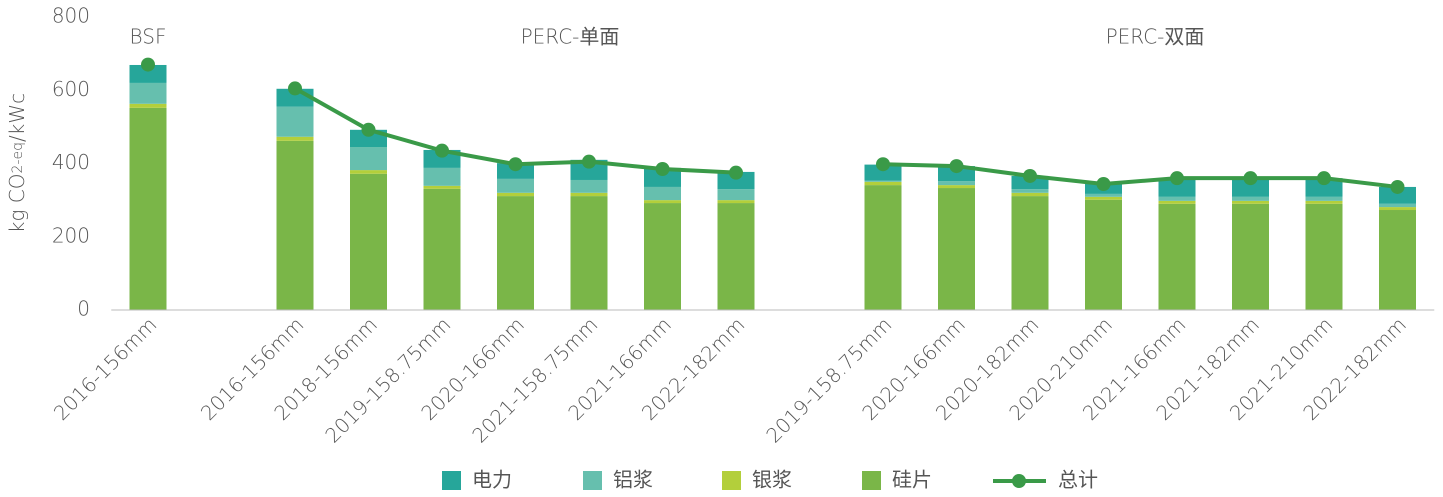  Describe the element at coordinates (18, 157) in the screenshot. I see `y-label-sub: 2-eq` at that location.